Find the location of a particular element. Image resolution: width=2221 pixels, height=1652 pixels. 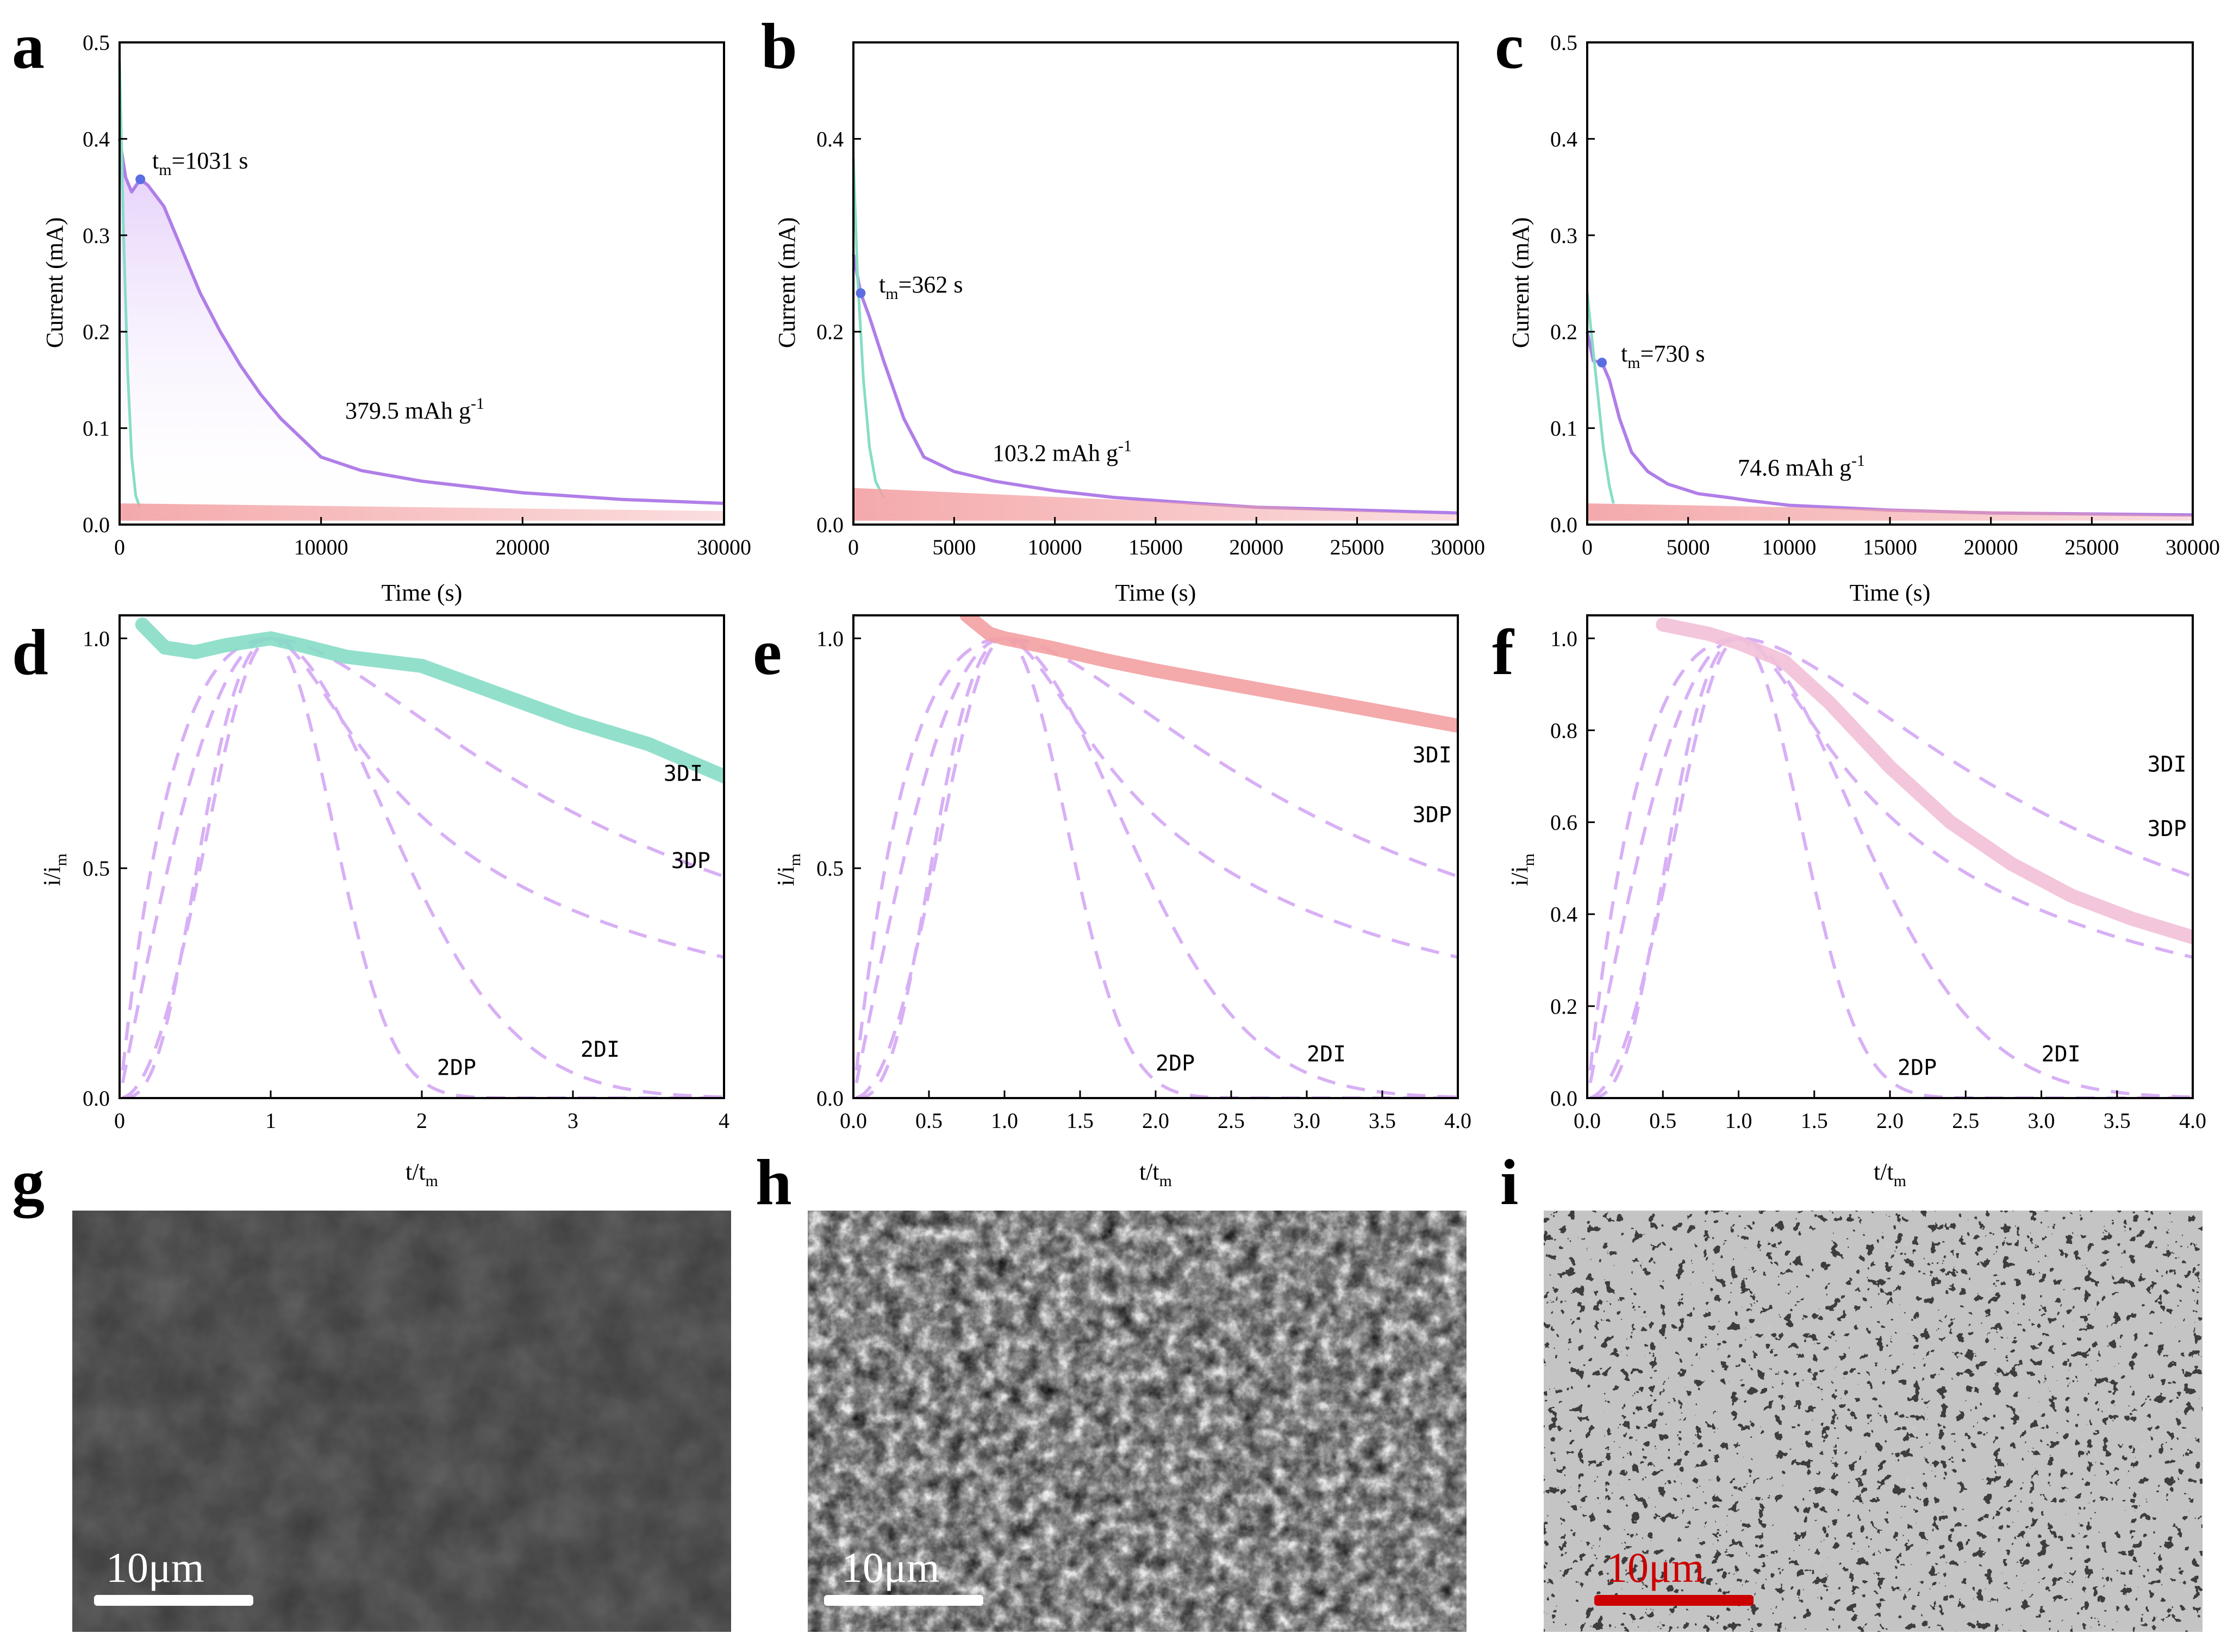

y-tick-label-f: 1.0 is located at coordinates (1563, 638).